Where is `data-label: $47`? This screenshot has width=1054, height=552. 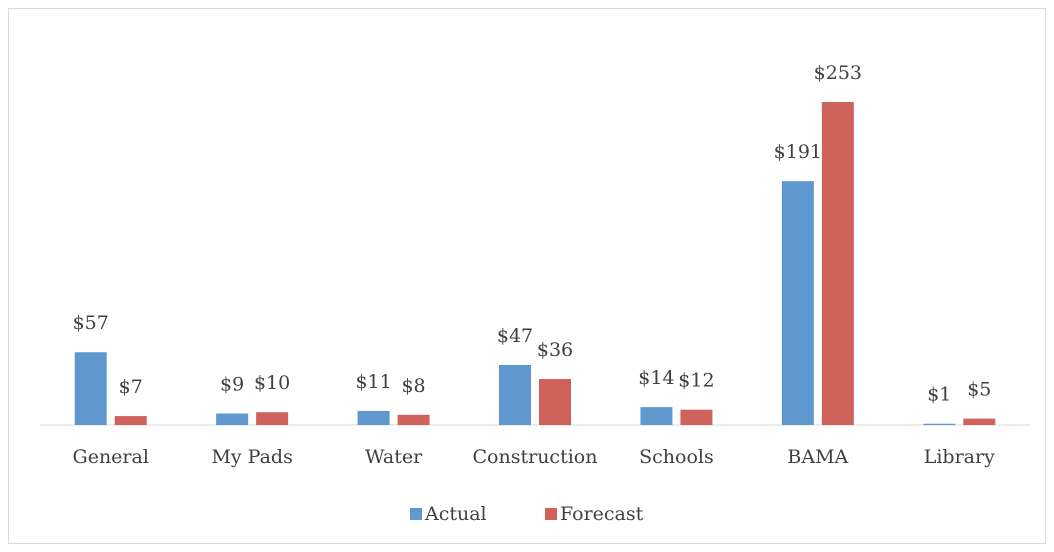 data-label: $47 is located at coordinates (515, 336).